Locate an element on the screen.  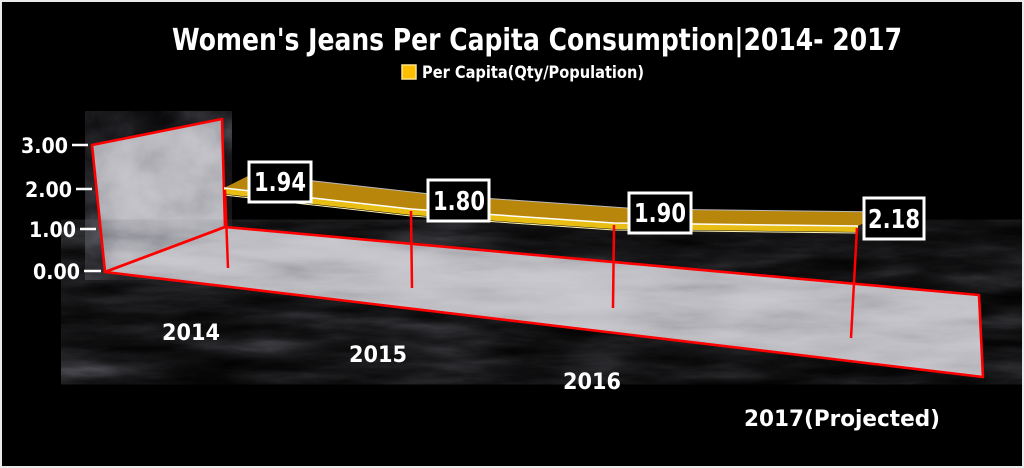
drop-line-2017 is located at coordinates (854, 283).